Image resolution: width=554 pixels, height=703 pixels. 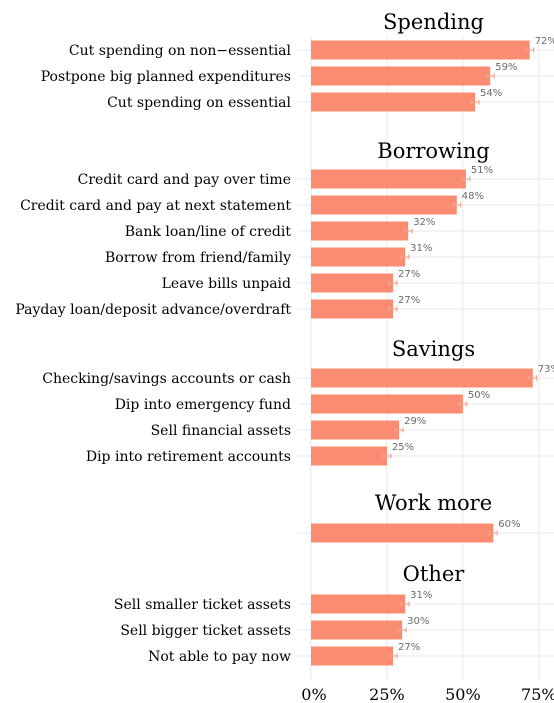 What do you see at coordinates (166, 77) in the screenshot?
I see `category-label: Postpone big planned expenditures` at bounding box center [166, 77].